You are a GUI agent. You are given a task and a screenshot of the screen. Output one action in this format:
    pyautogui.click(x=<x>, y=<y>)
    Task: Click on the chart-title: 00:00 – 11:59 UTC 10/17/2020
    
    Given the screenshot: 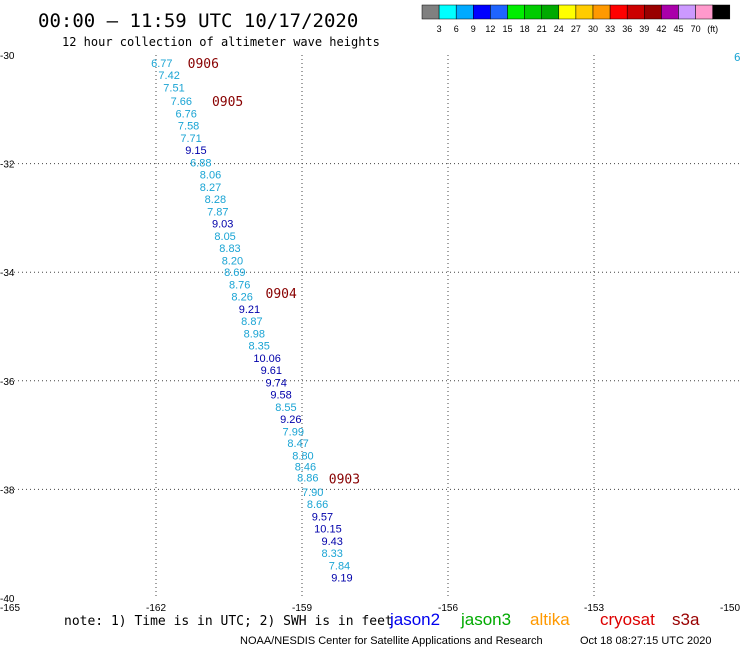 What is the action you would take?
    pyautogui.click(x=198, y=21)
    